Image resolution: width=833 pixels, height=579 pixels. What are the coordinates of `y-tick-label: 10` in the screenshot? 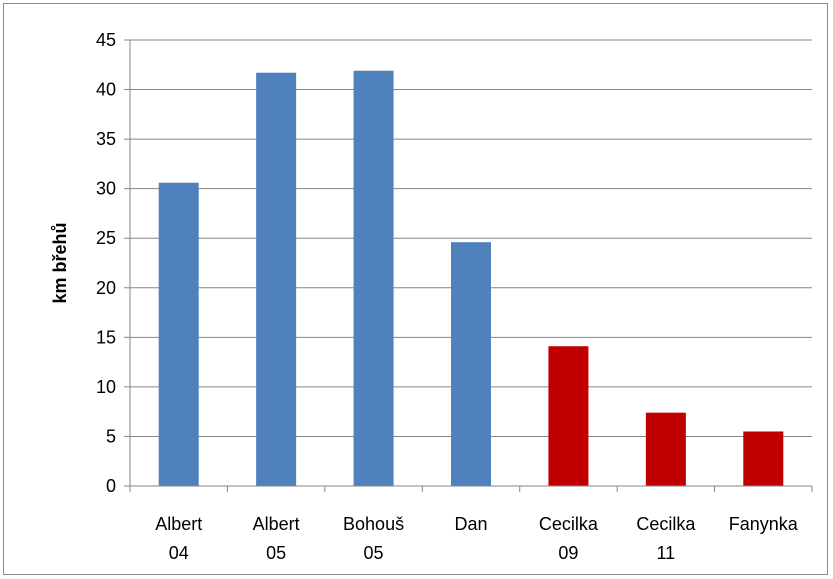 It's located at (106, 387).